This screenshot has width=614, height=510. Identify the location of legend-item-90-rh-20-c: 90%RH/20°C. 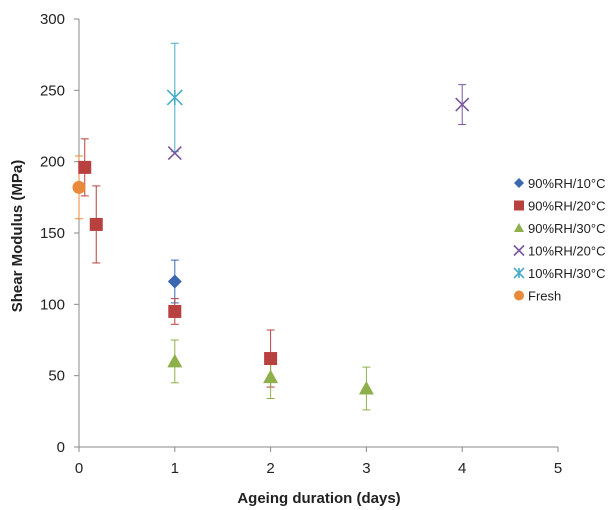
(559, 206).